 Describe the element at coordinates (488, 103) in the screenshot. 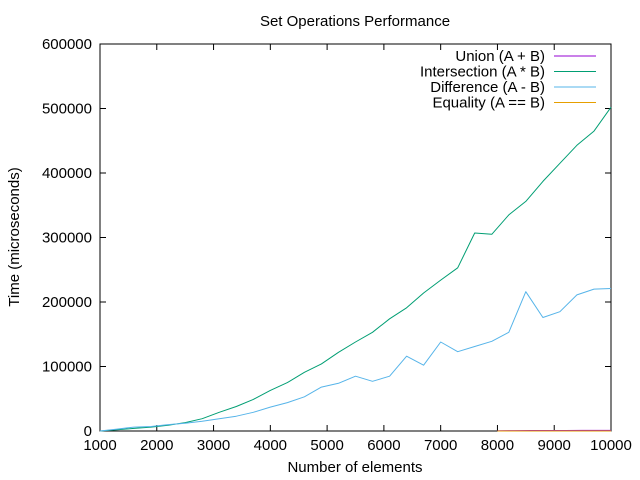

I see `legend-label-4: Equality (A == B)` at that location.